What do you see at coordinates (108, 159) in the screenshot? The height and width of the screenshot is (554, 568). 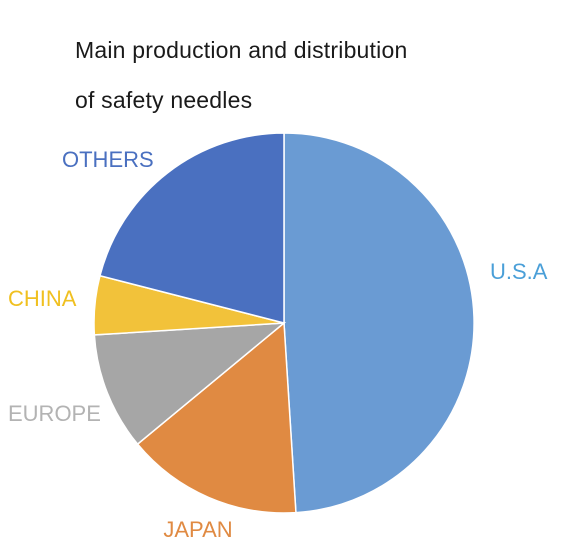 I see `slice-label-others: OTHERS` at bounding box center [108, 159].